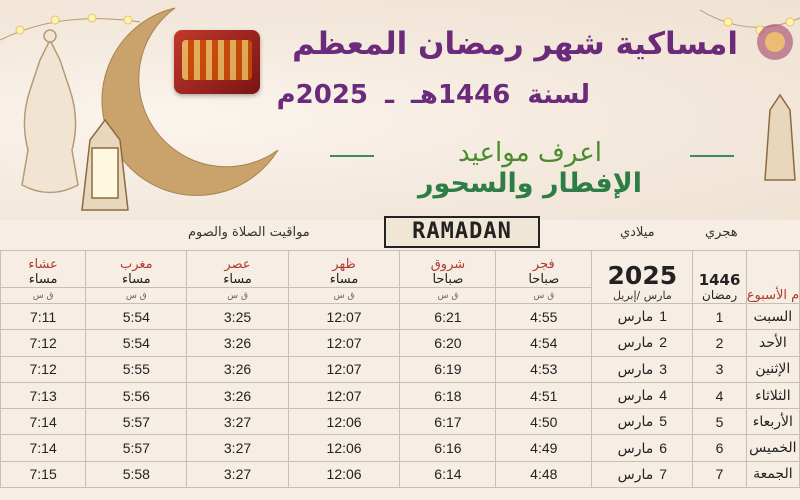 The width and height of the screenshot is (800, 500). Describe the element at coordinates (642, 369) in the screenshot. I see `gregorian-date: 3مارس` at that location.